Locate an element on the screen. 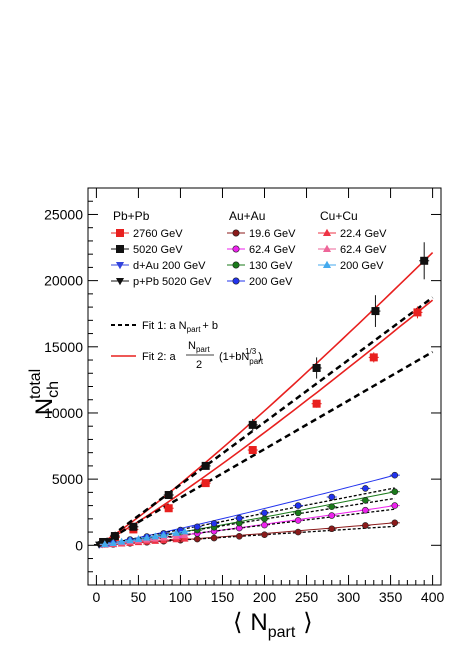 This screenshot has width=474, height=670. legend-entry-au130: 130 GeV is located at coordinates (260, 266).